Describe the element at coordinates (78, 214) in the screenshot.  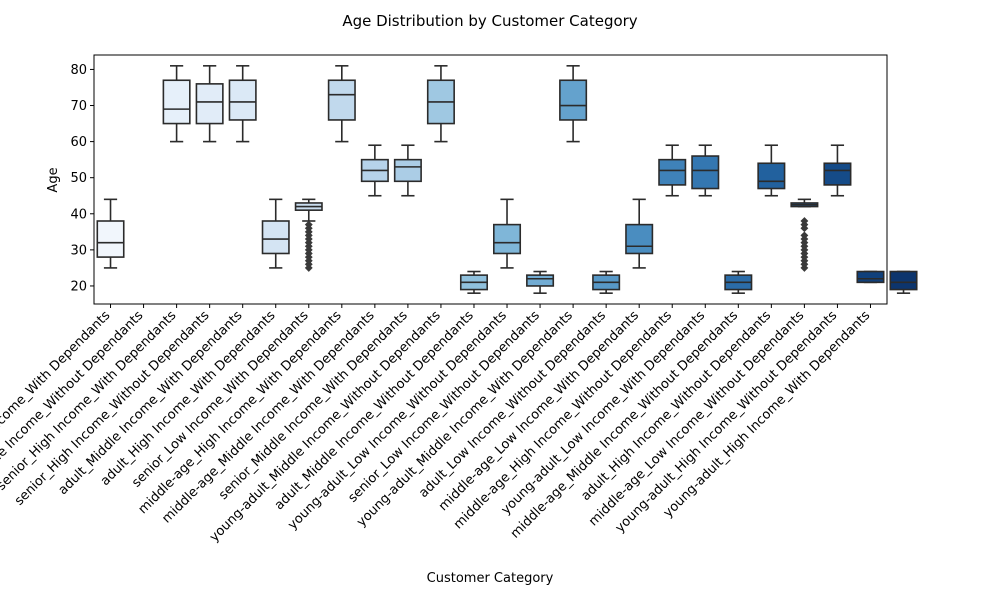
I see `y-tick-label: 40` at that location.